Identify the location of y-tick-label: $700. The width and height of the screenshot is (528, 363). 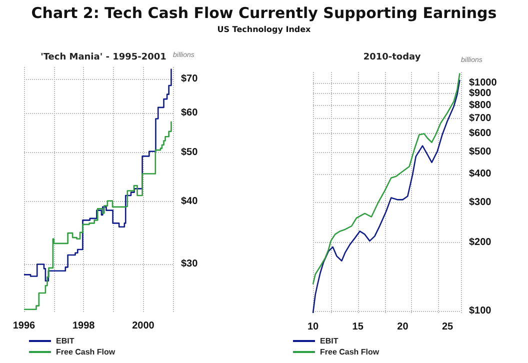
(480, 118).